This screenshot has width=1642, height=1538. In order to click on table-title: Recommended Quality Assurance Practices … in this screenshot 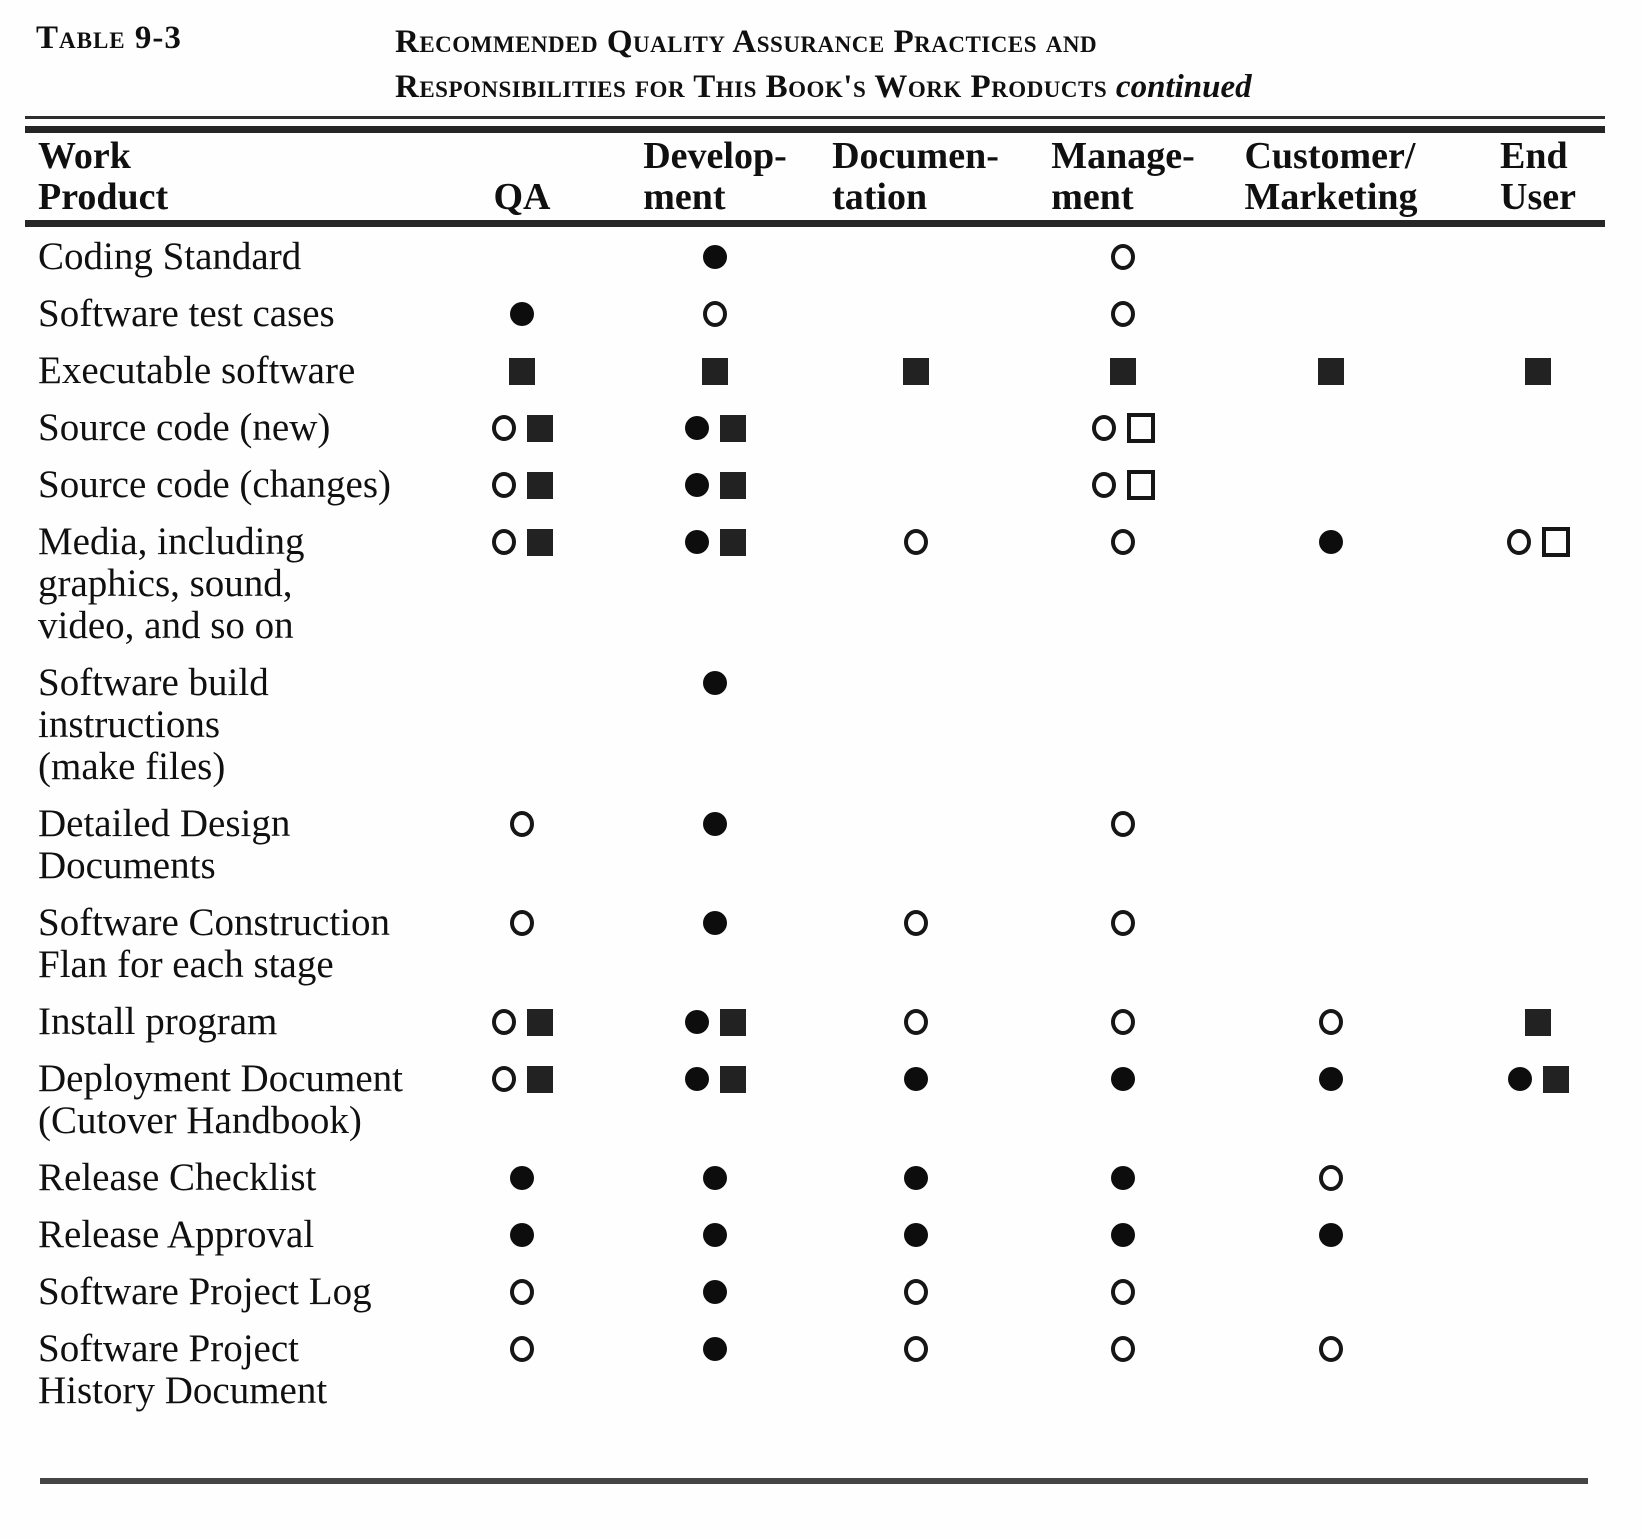, I will do `click(823, 65)`.